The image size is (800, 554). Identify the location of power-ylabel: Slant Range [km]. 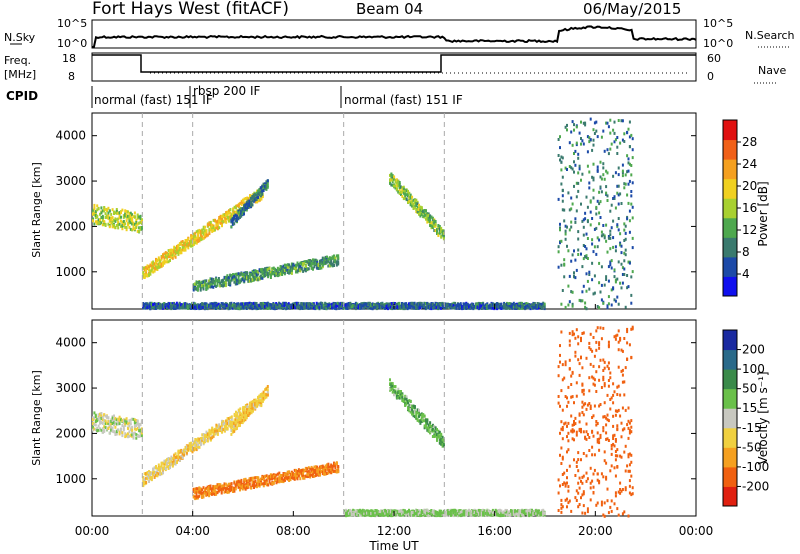
(36, 210).